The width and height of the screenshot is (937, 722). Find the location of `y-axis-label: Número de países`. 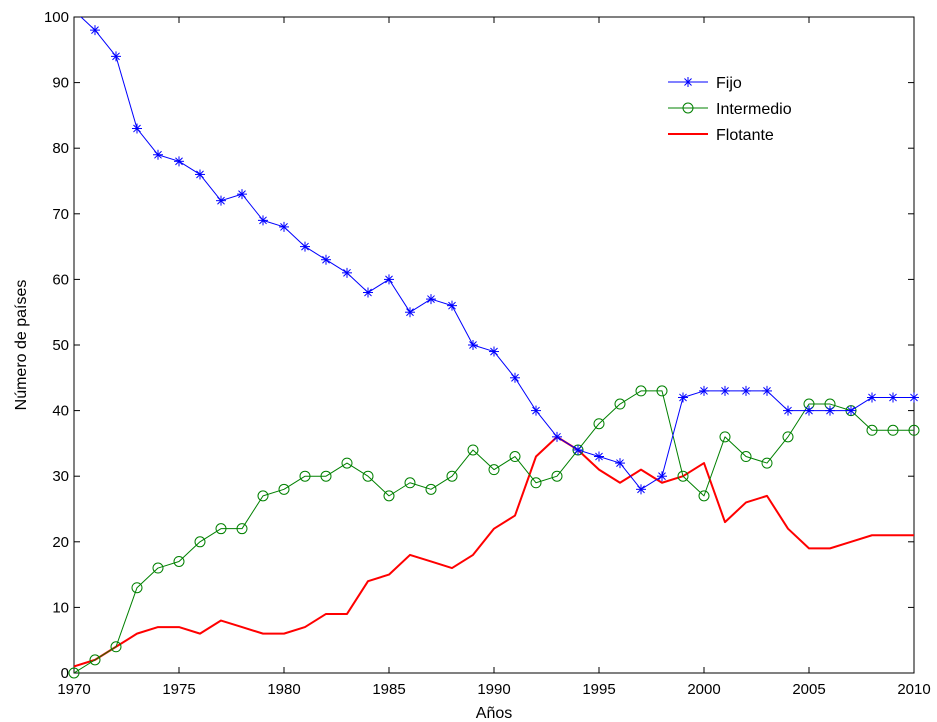

y-axis-label: Número de países is located at coordinates (21, 345).